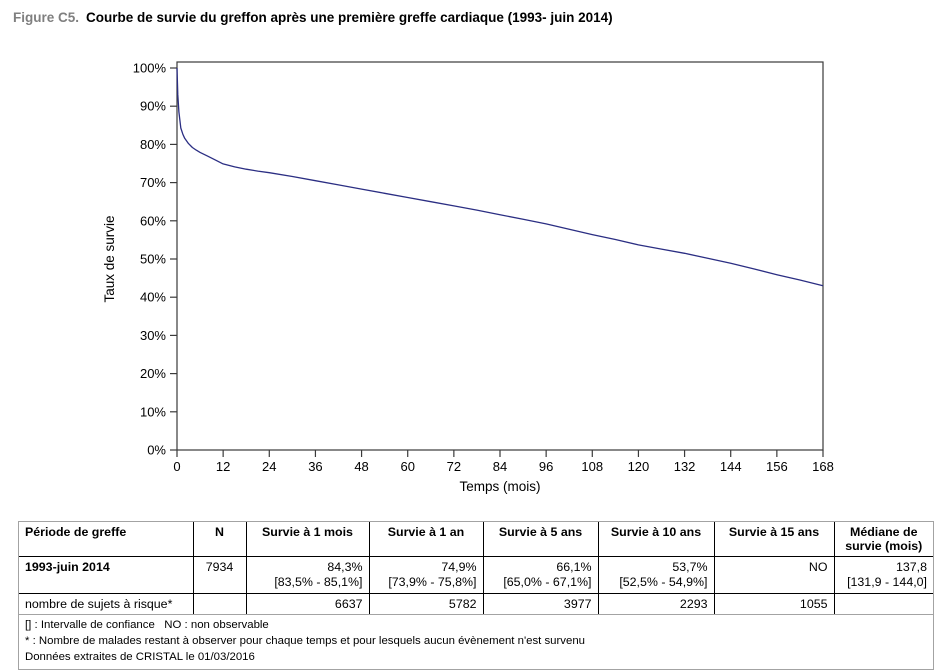  Describe the element at coordinates (153, 106) in the screenshot. I see `y-tick-label: 90%` at that location.